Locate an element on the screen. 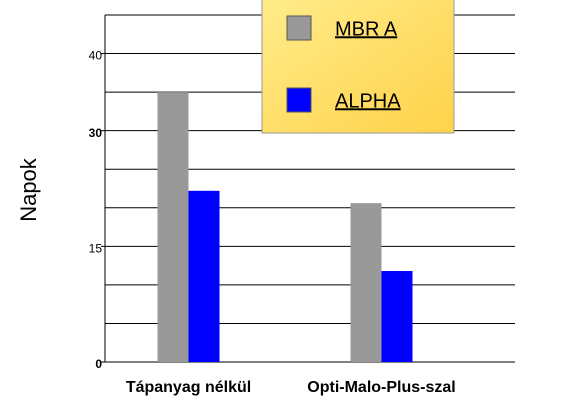 Image resolution: width=575 pixels, height=403 pixels. legend-label: ALPHA is located at coordinates (368, 101).